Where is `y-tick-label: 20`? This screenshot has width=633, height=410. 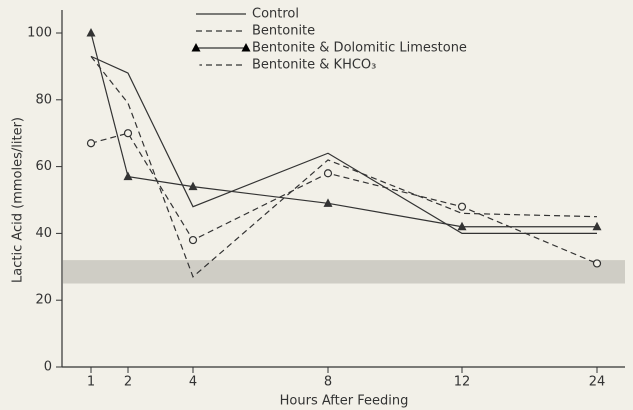 y-tick-label: 20 is located at coordinates (43, 300).